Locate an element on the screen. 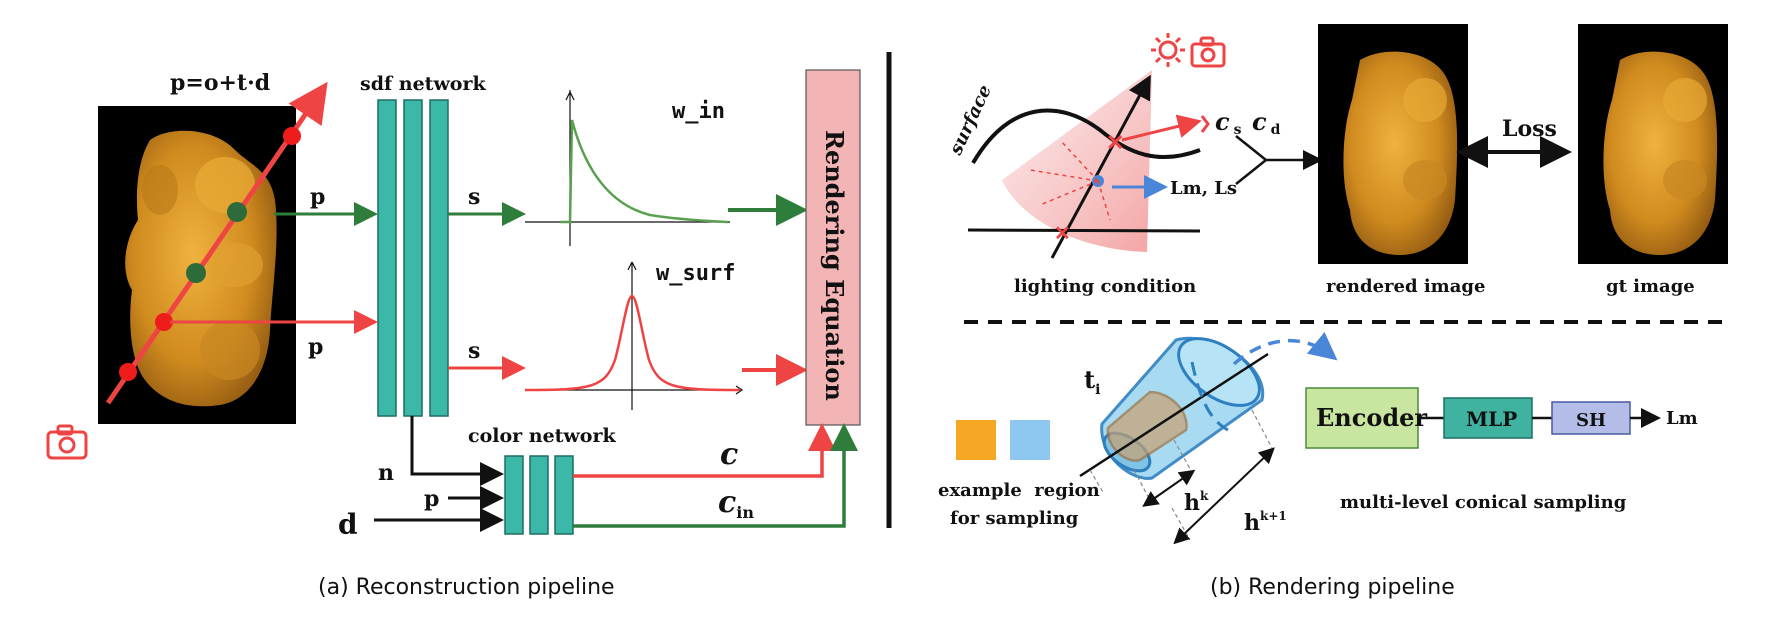 This screenshot has width=1783, height=620. color-output-arrow is located at coordinates (704, 450).